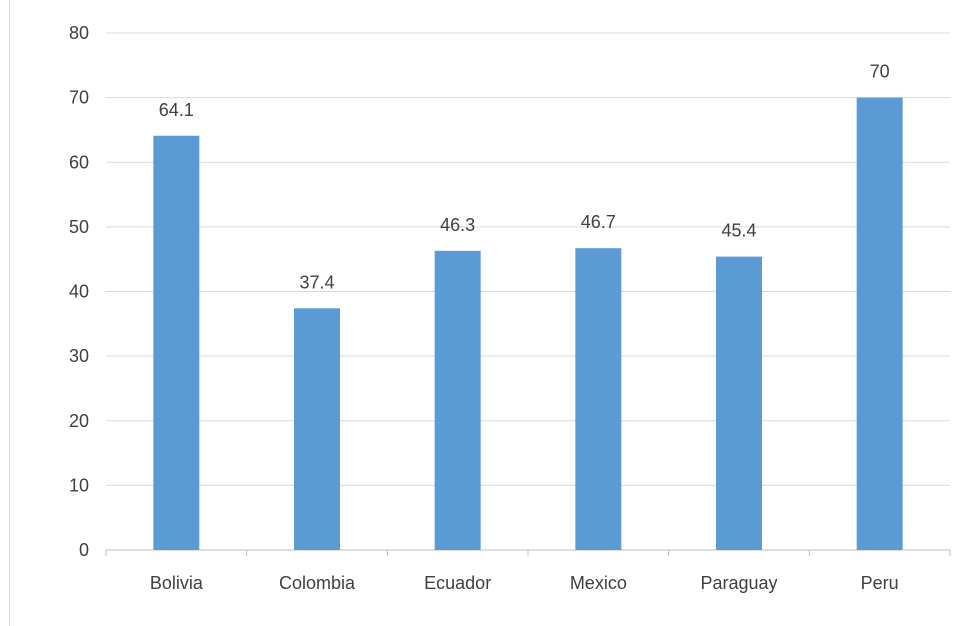 The width and height of the screenshot is (957, 626). I want to click on x-category-label: Paraguay, so click(738, 583).